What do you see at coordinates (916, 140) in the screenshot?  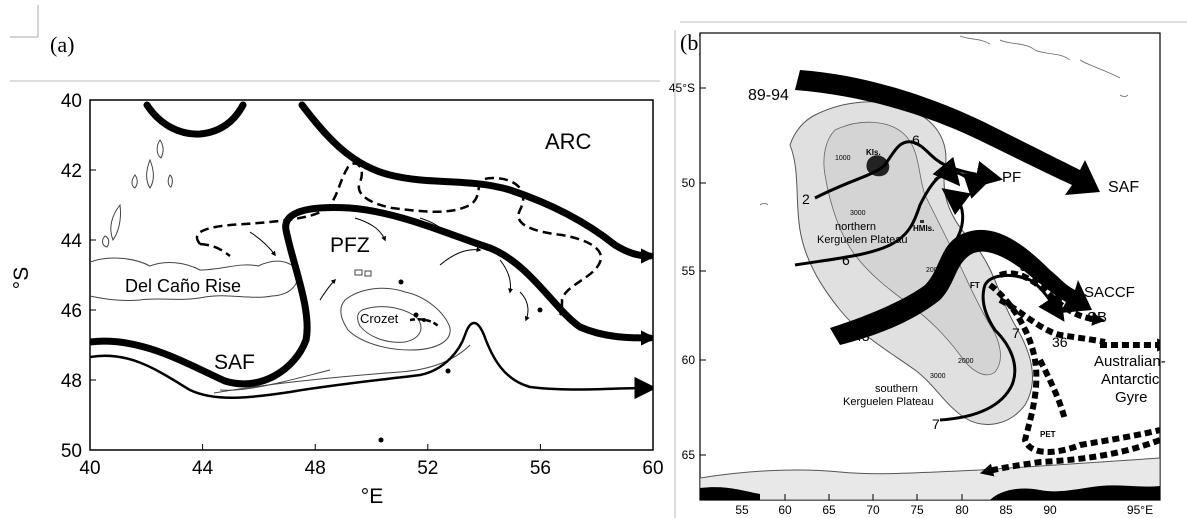 I see `transport-6a: 6` at bounding box center [916, 140].